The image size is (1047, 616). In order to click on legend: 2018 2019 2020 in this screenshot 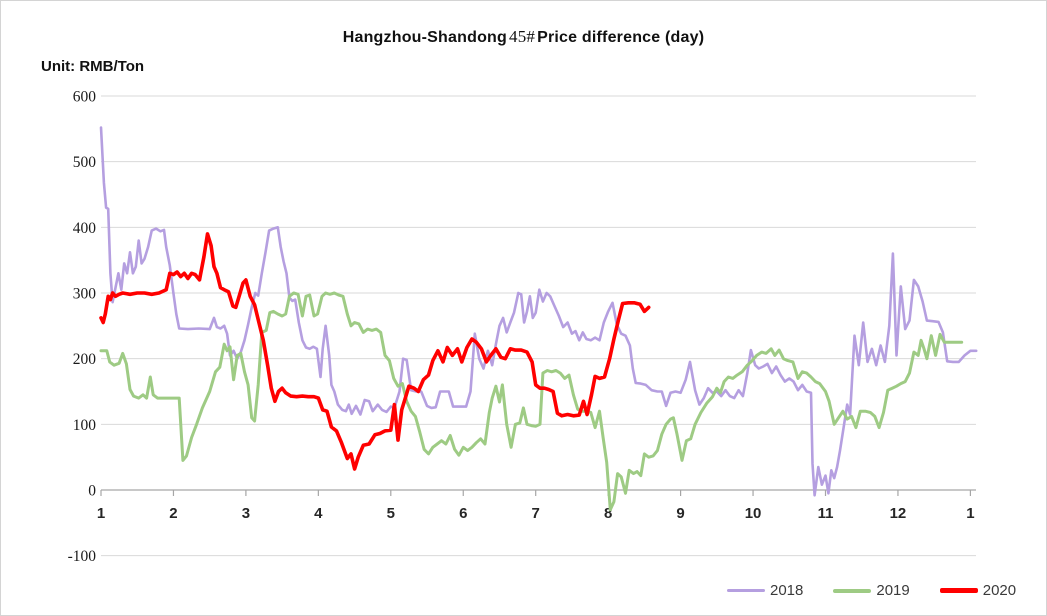, I will do `click(871, 590)`.